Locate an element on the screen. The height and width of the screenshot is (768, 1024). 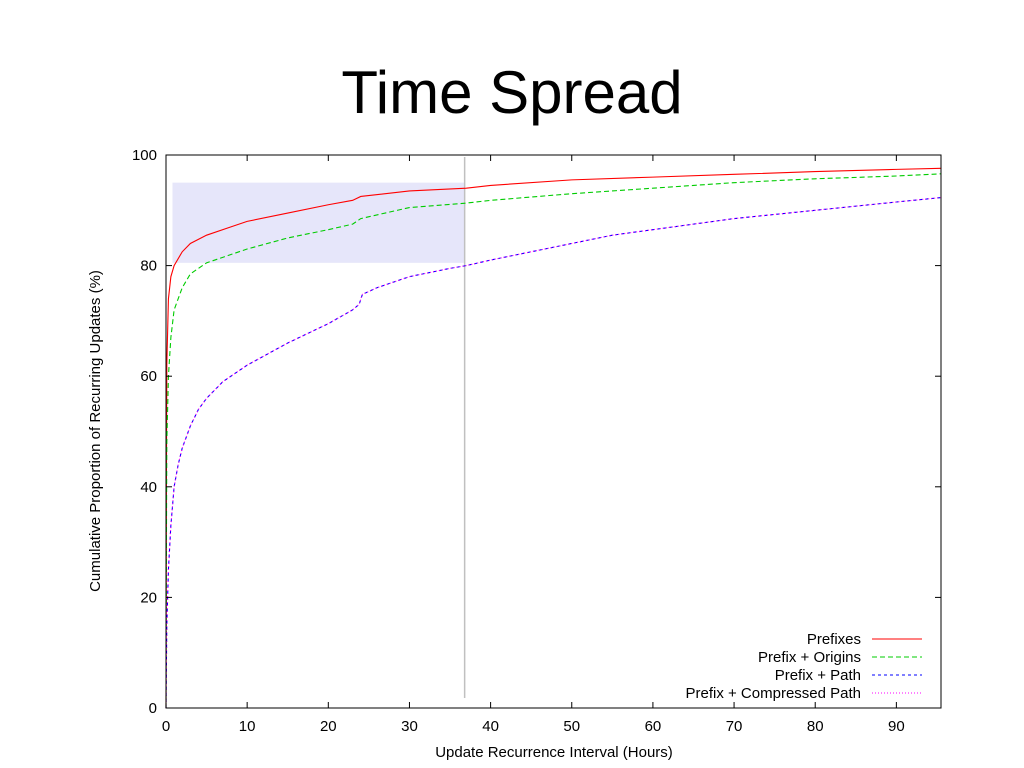
x-tick-label: 10 is located at coordinates (247, 726).